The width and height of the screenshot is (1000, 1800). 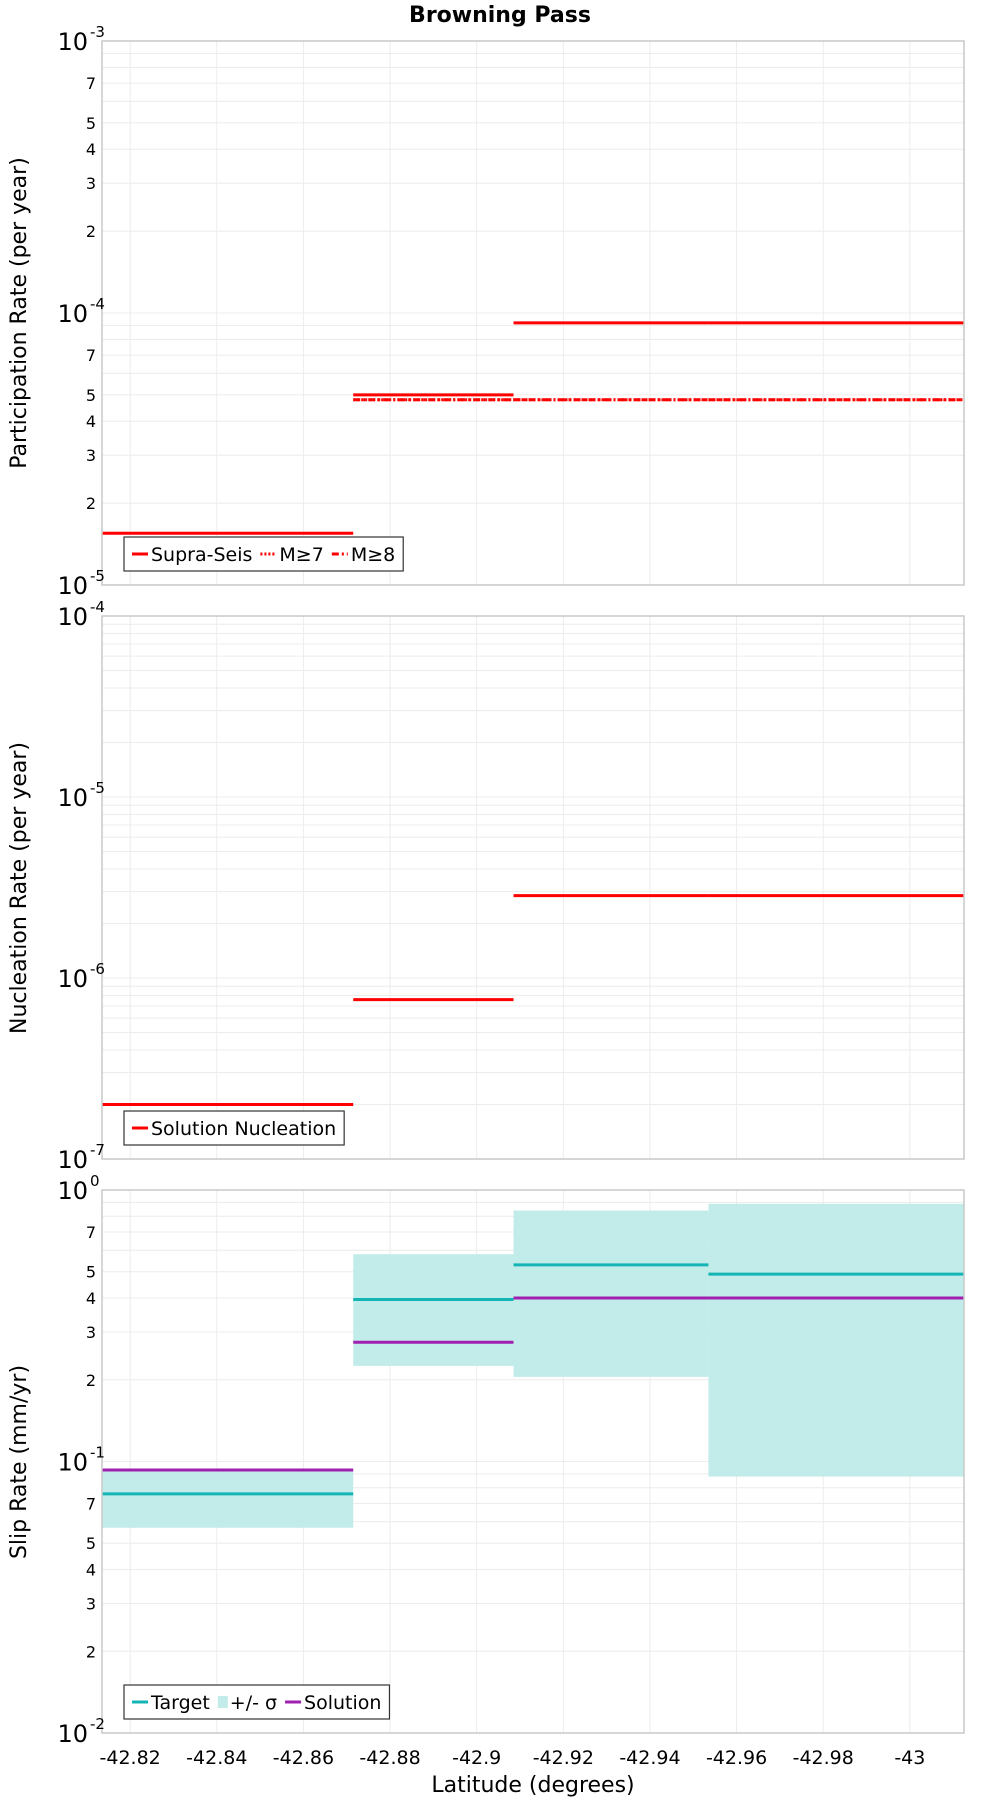 What do you see at coordinates (253, 1703) in the screenshot?
I see `legend-entry: +/- σ` at bounding box center [253, 1703].